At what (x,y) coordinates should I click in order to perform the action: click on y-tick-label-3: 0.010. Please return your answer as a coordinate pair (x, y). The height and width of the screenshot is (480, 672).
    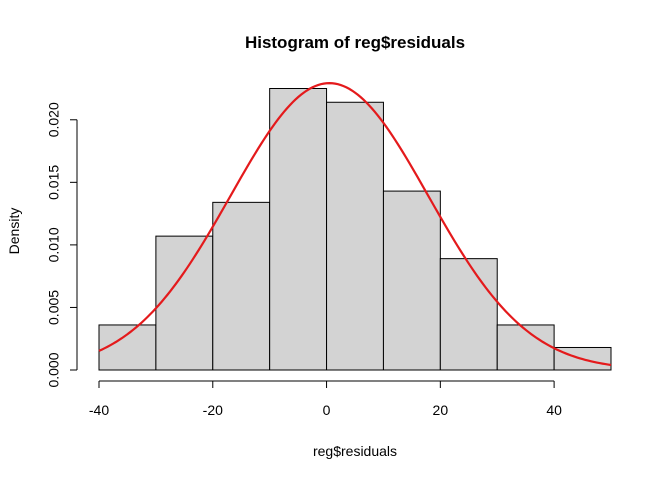
    Looking at the image, I should click on (54, 244).